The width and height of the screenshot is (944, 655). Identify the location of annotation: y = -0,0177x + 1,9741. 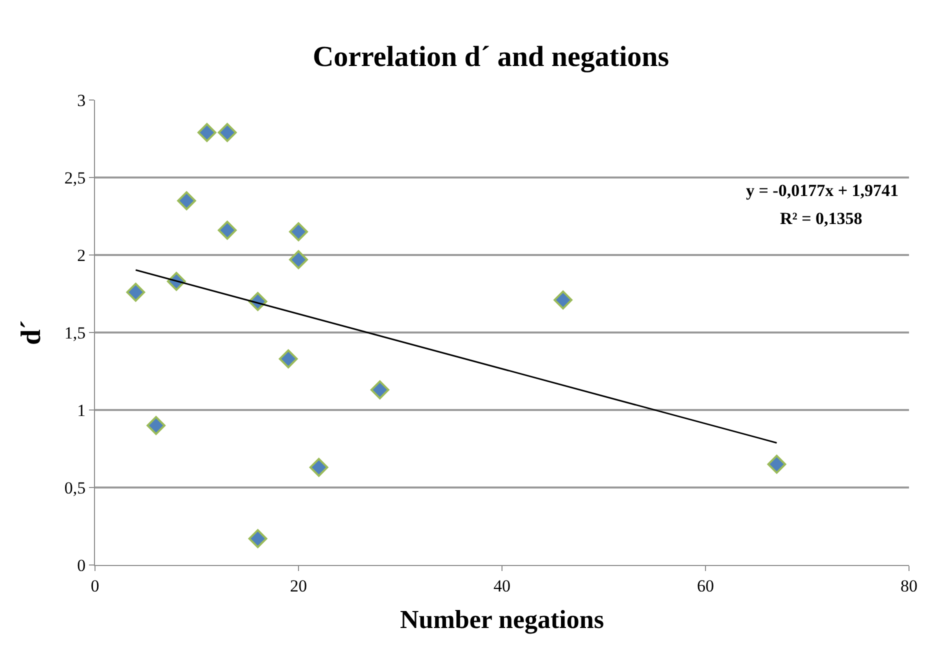
(822, 190).